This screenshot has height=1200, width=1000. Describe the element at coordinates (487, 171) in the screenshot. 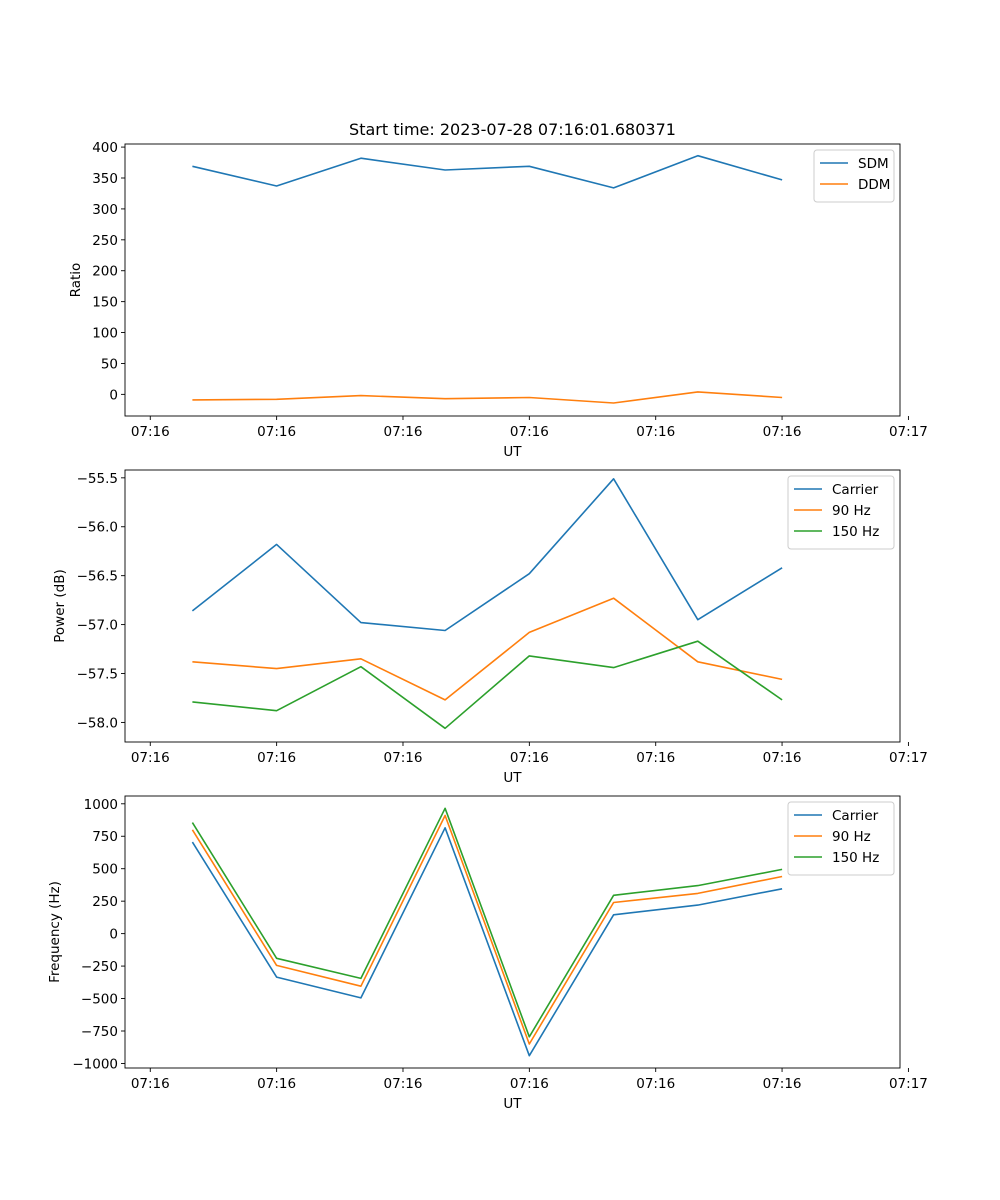

I see `series-line-sdm` at that location.